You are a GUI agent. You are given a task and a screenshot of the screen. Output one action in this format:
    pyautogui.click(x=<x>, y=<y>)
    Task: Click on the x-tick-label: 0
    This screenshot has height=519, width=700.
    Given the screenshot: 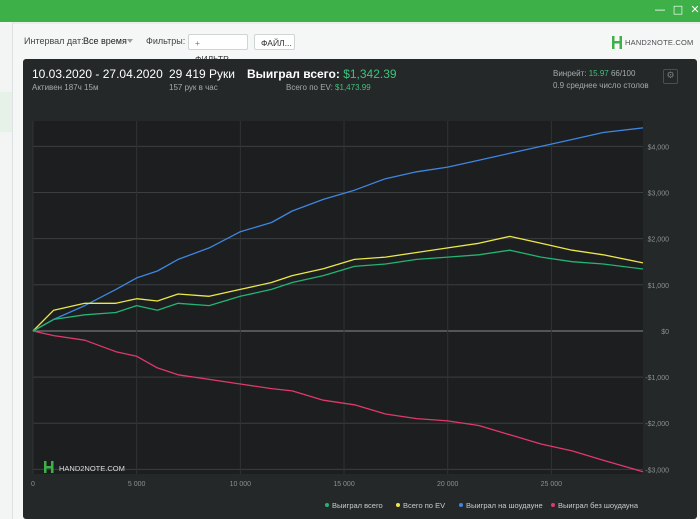 What is the action you would take?
    pyautogui.click(x=33, y=484)
    